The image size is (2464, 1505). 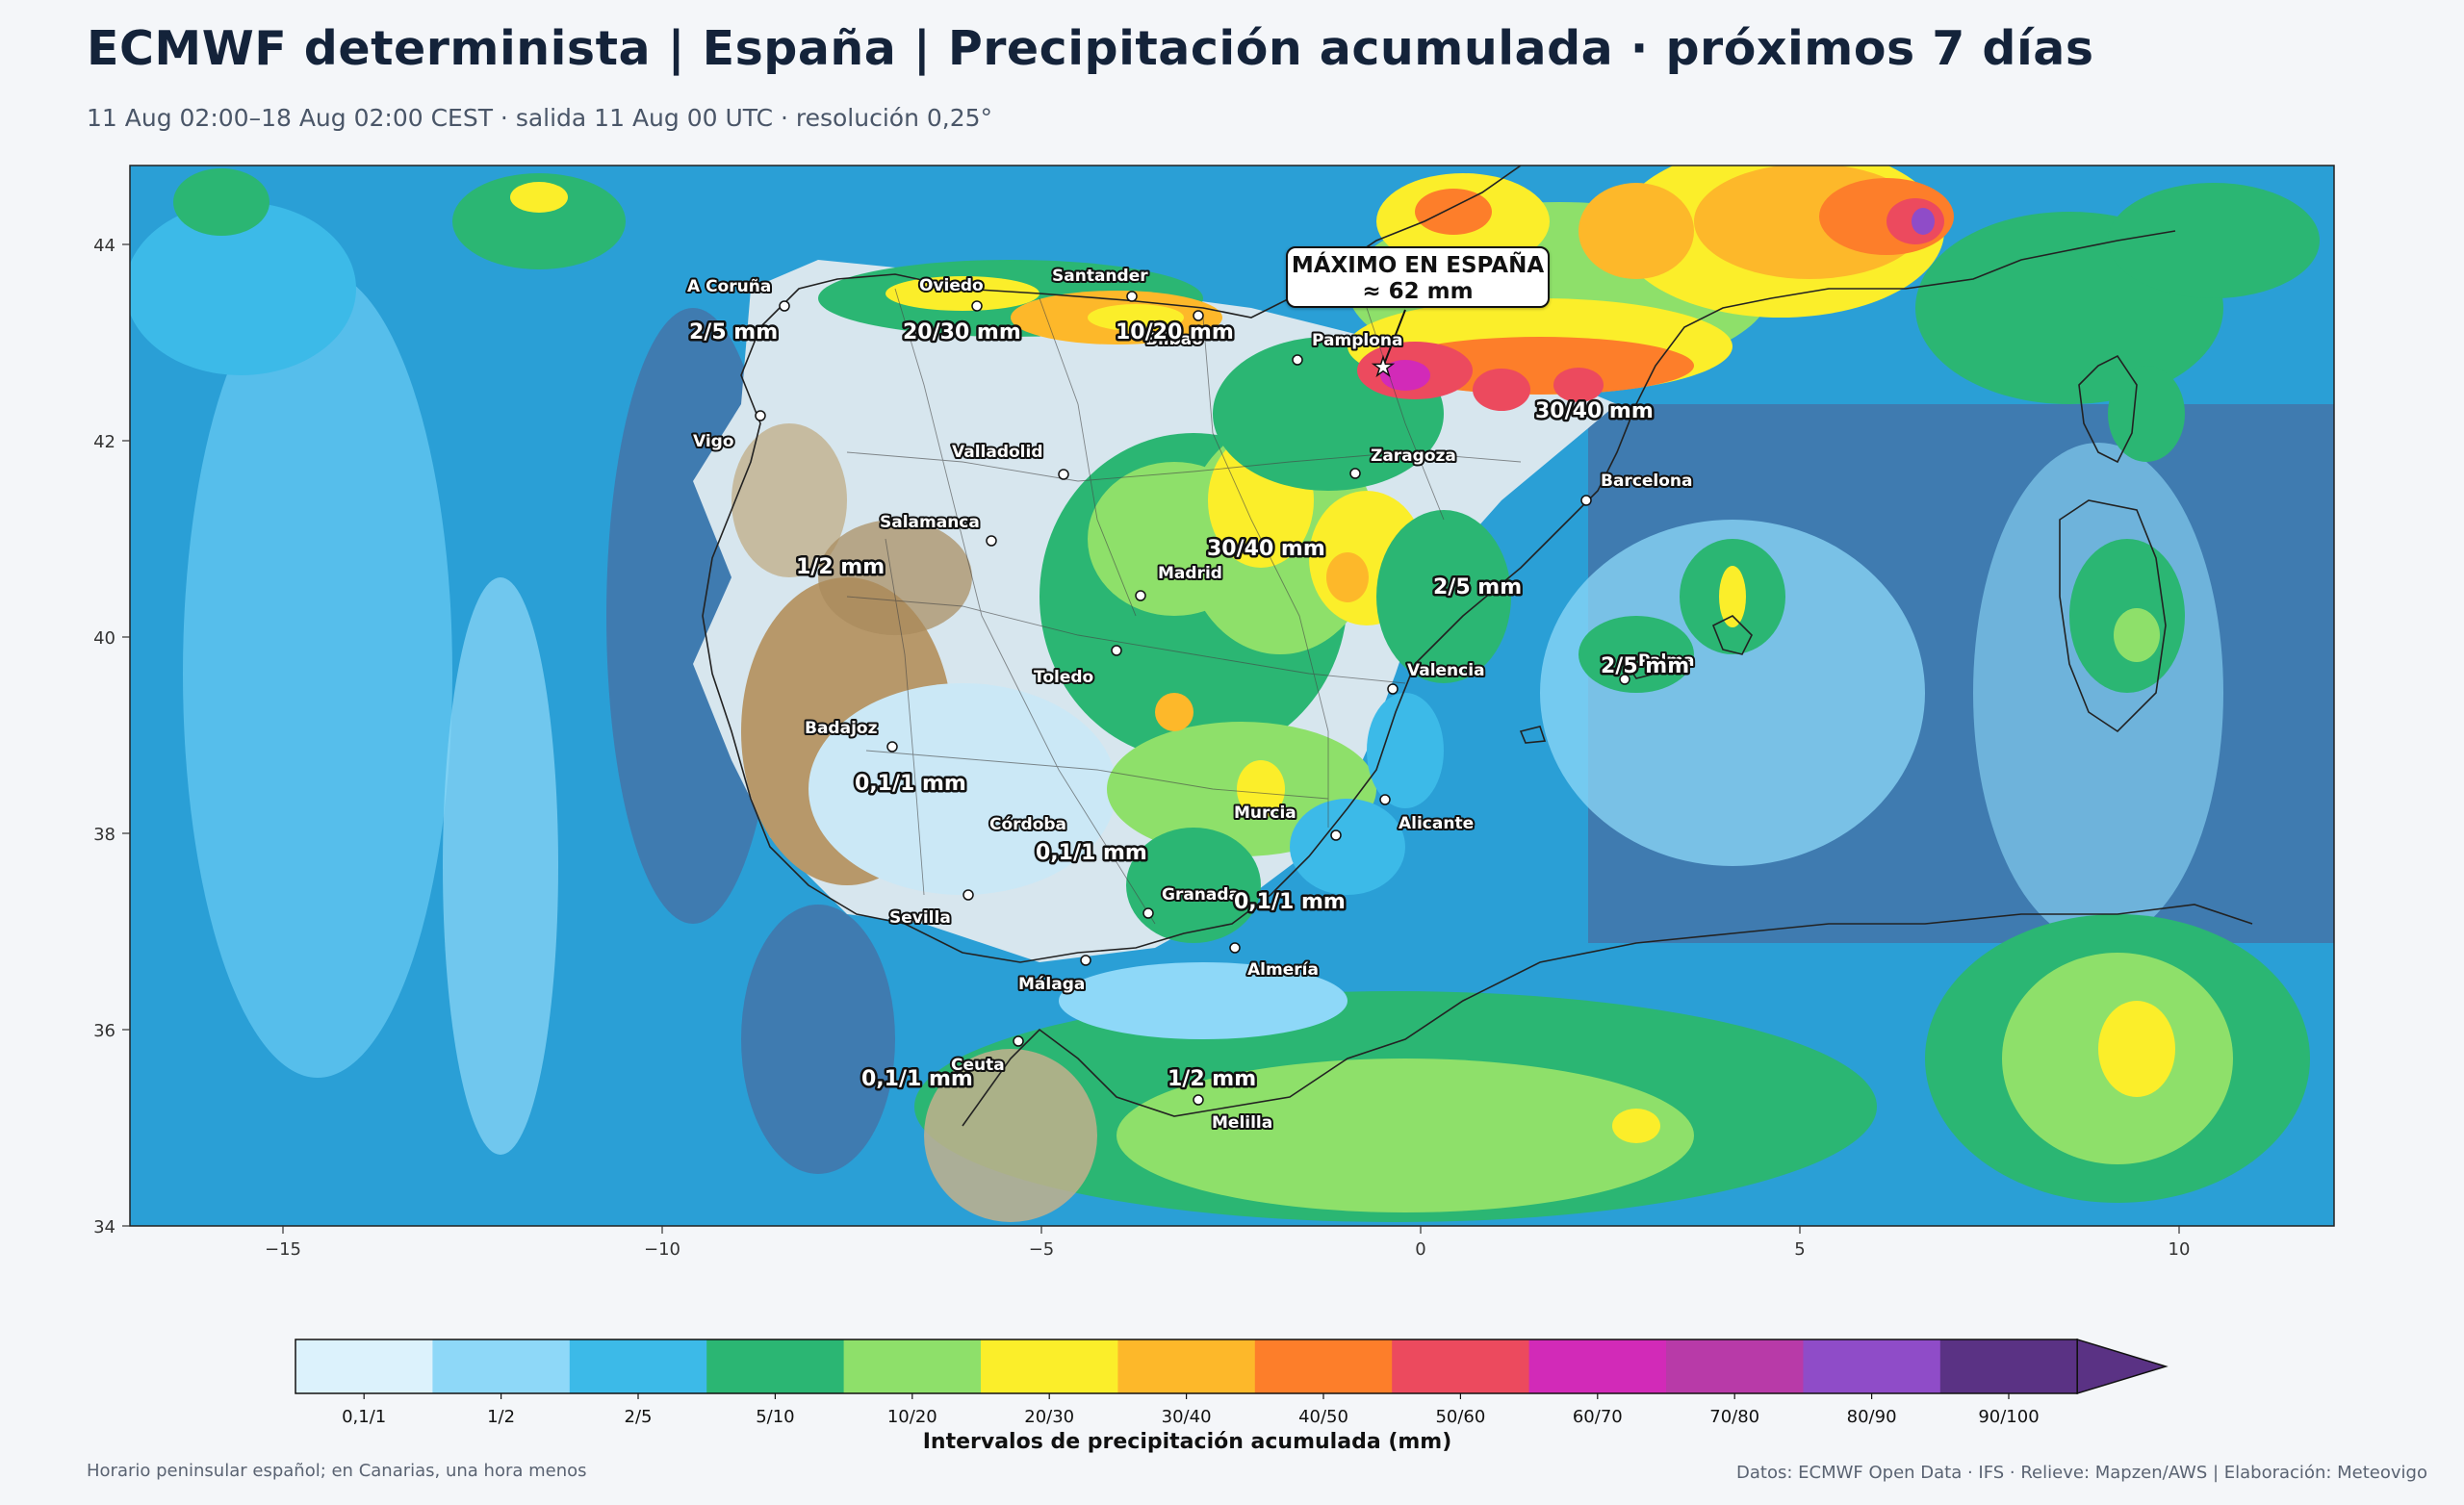 What do you see at coordinates (1187, 1417) in the screenshot?
I see `colorbar-tick-label: 30/40` at bounding box center [1187, 1417].